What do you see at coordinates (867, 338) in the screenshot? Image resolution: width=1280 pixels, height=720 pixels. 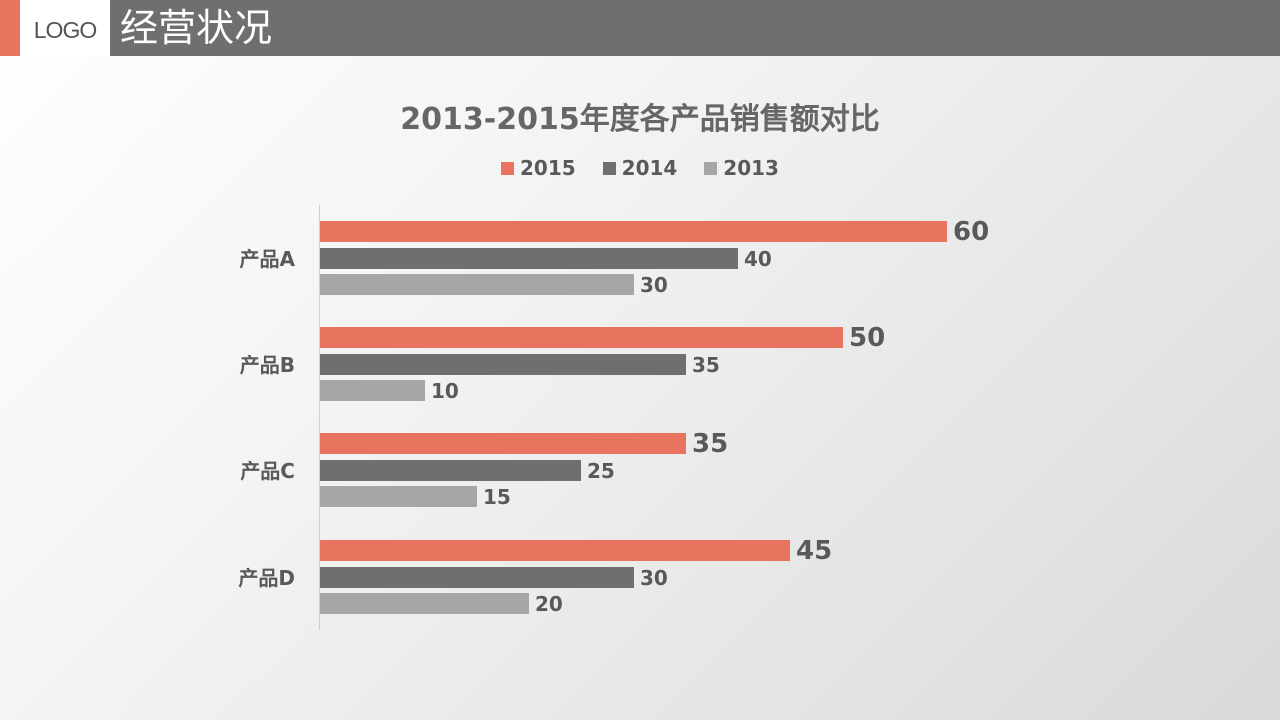 I see `data-label: 50` at bounding box center [867, 338].